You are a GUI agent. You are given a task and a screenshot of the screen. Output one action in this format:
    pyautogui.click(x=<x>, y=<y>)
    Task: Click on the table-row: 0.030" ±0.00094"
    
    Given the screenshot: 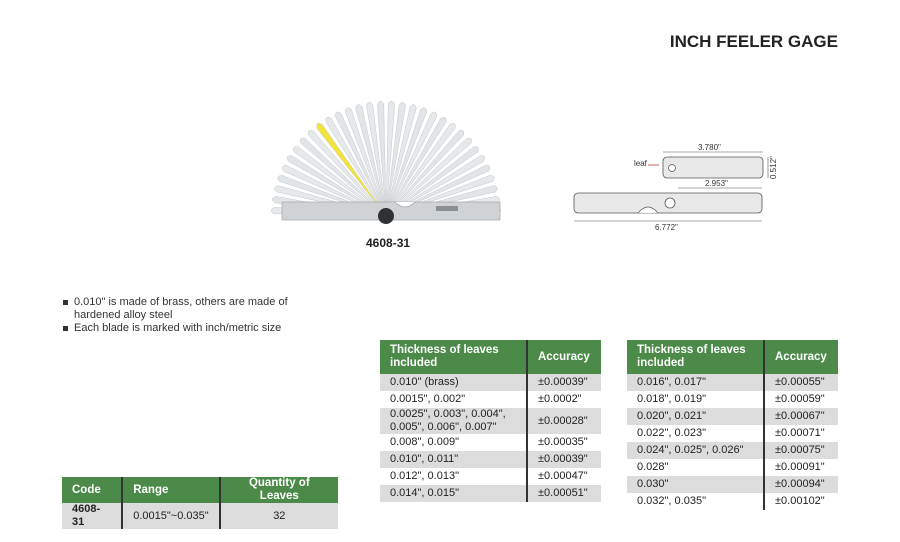 What is the action you would take?
    pyautogui.click(x=732, y=484)
    